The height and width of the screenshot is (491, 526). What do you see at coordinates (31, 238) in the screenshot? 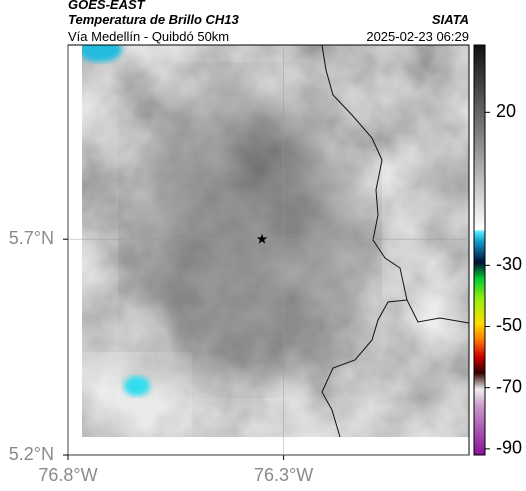
I see `y-tick-label: 5.7°N` at bounding box center [31, 238].